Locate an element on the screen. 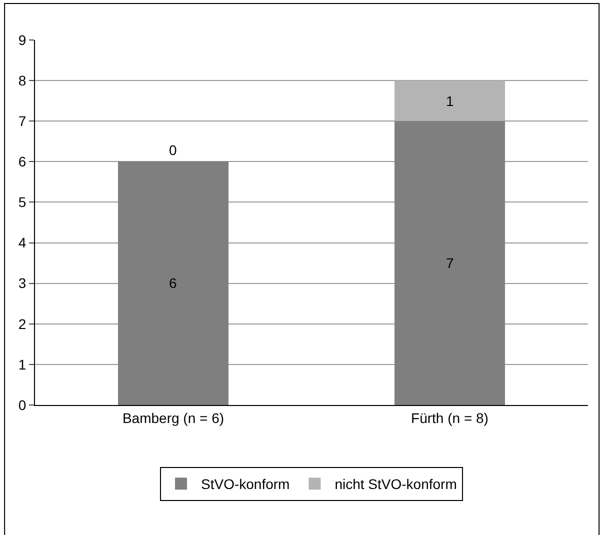 This screenshot has width=602, height=535. data-label: 1 is located at coordinates (450, 101).